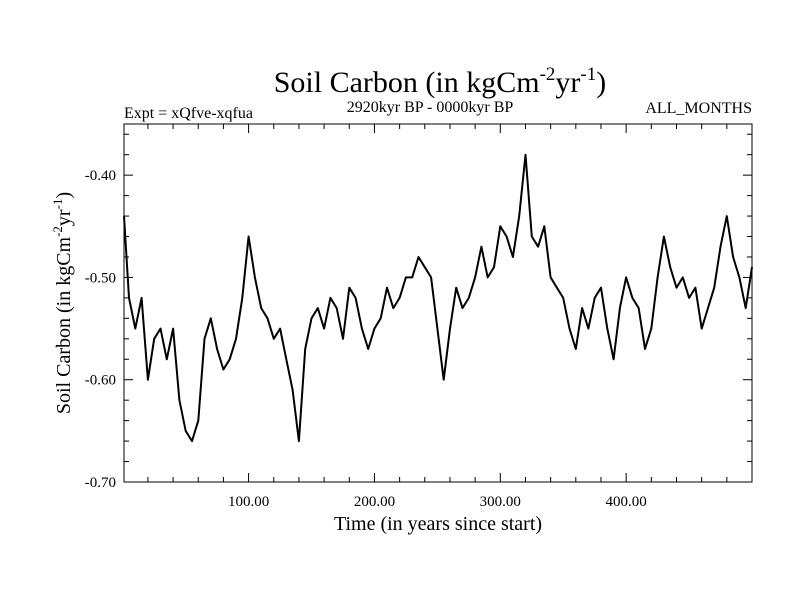  Describe the element at coordinates (100, 278) in the screenshot. I see `y-tick-label: -0.50` at that location.